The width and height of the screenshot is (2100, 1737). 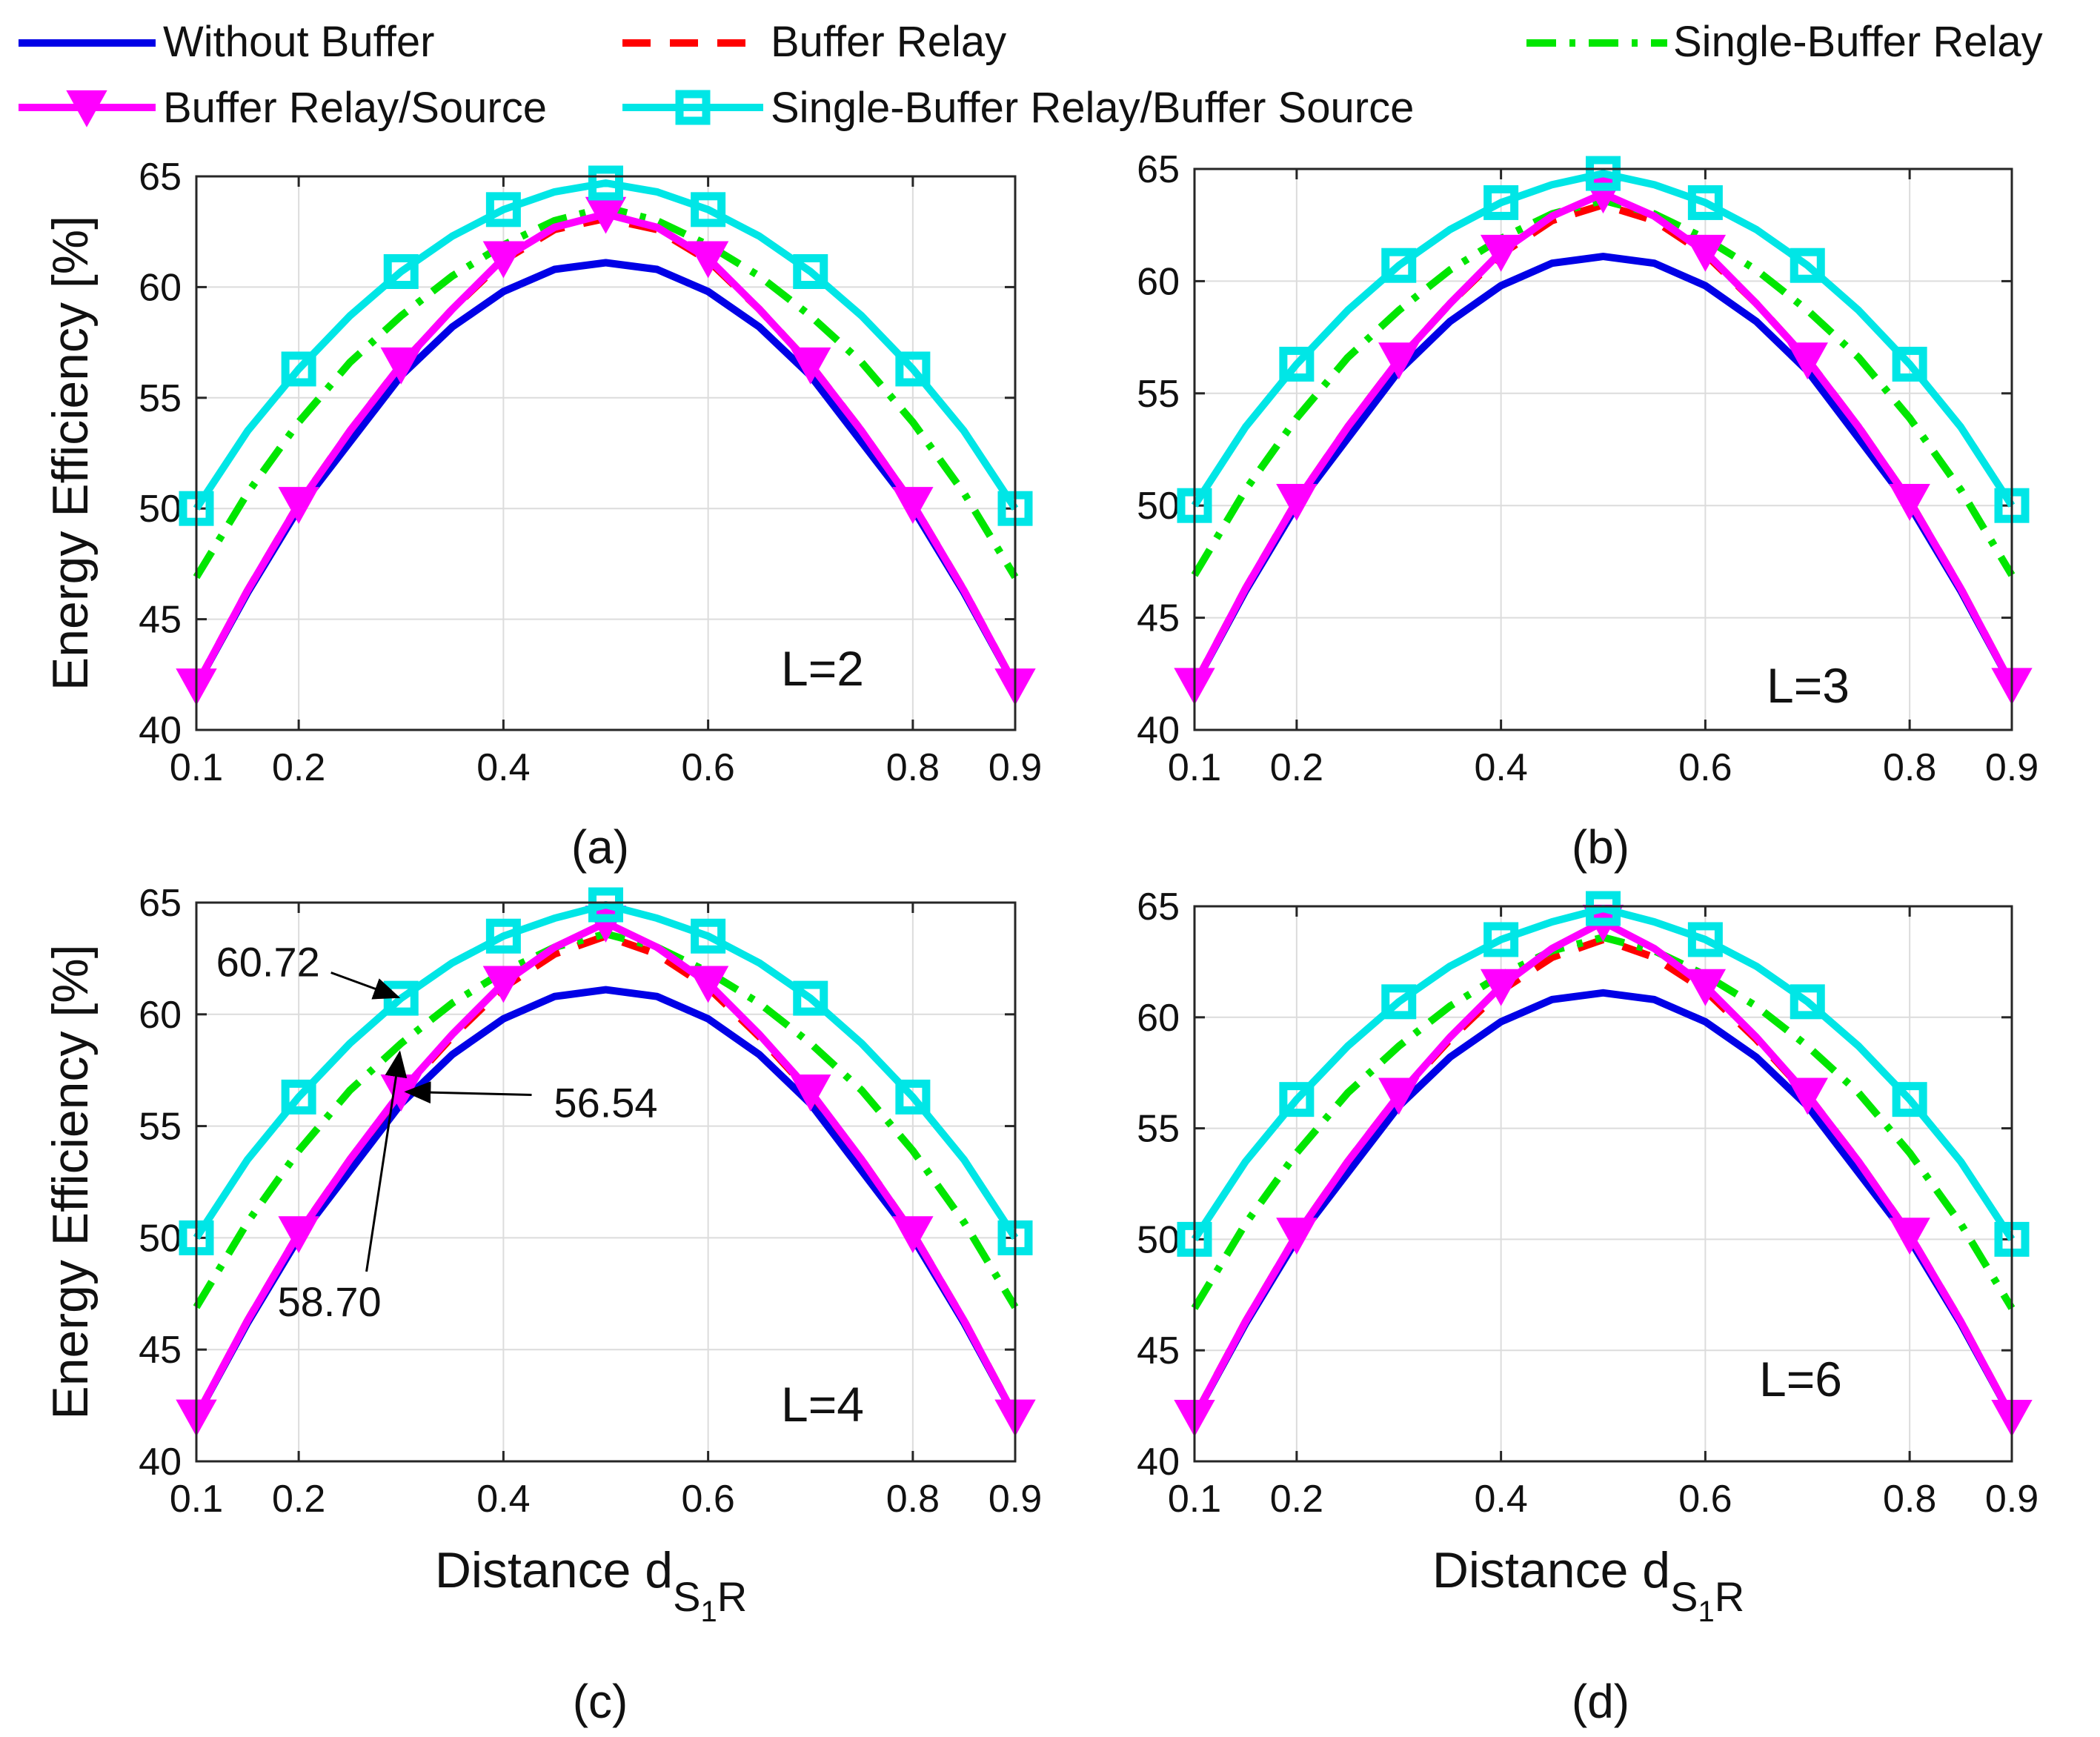 What do you see at coordinates (889, 42) in the screenshot?
I see `legend-label-buffer-relay: Buffer Relay` at bounding box center [889, 42].